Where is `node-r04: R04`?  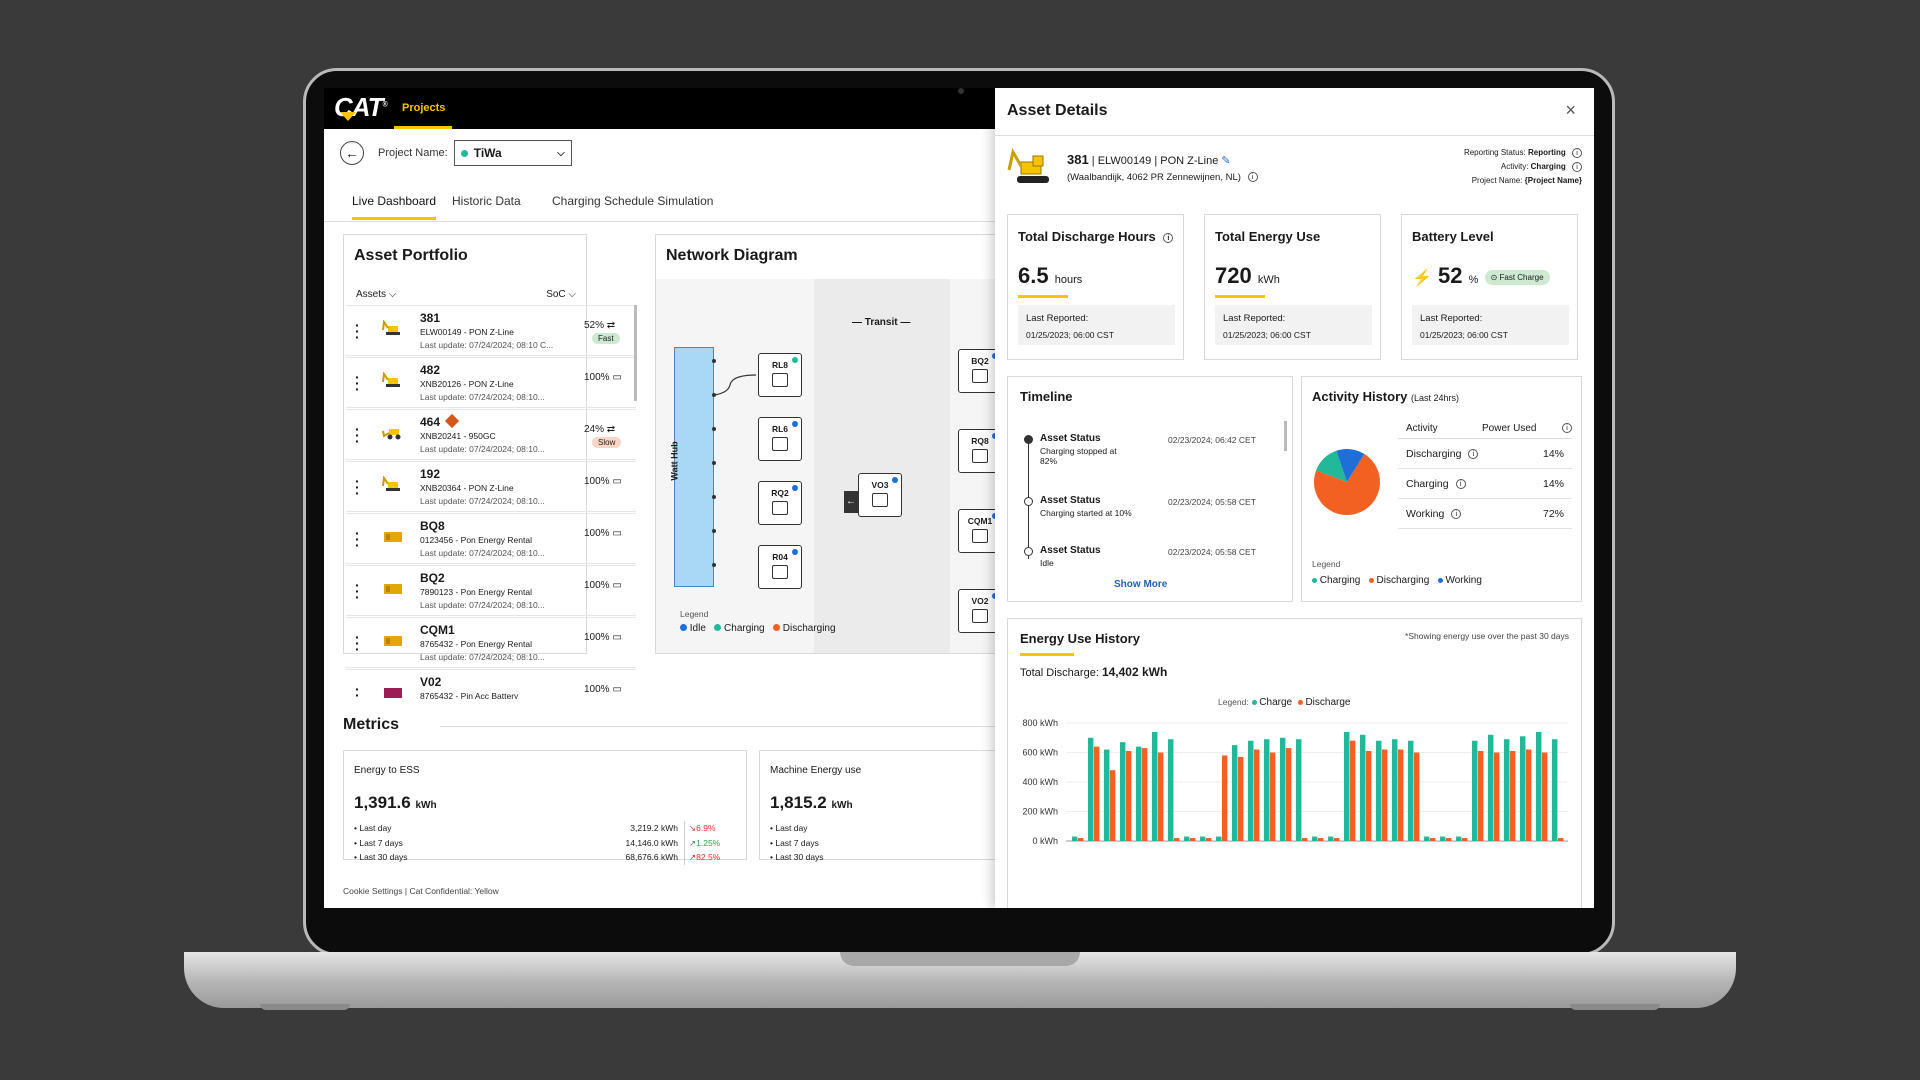 node-r04: R04 is located at coordinates (780, 567).